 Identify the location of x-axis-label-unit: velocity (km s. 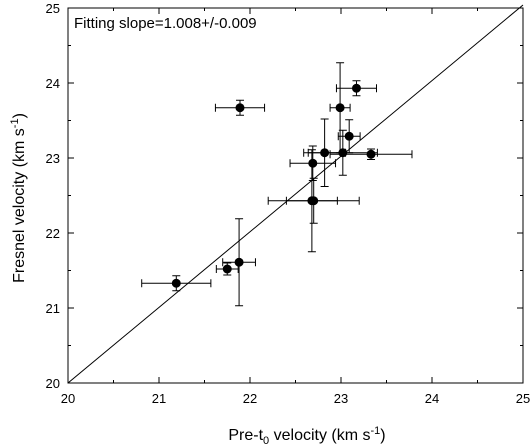
(319, 435).